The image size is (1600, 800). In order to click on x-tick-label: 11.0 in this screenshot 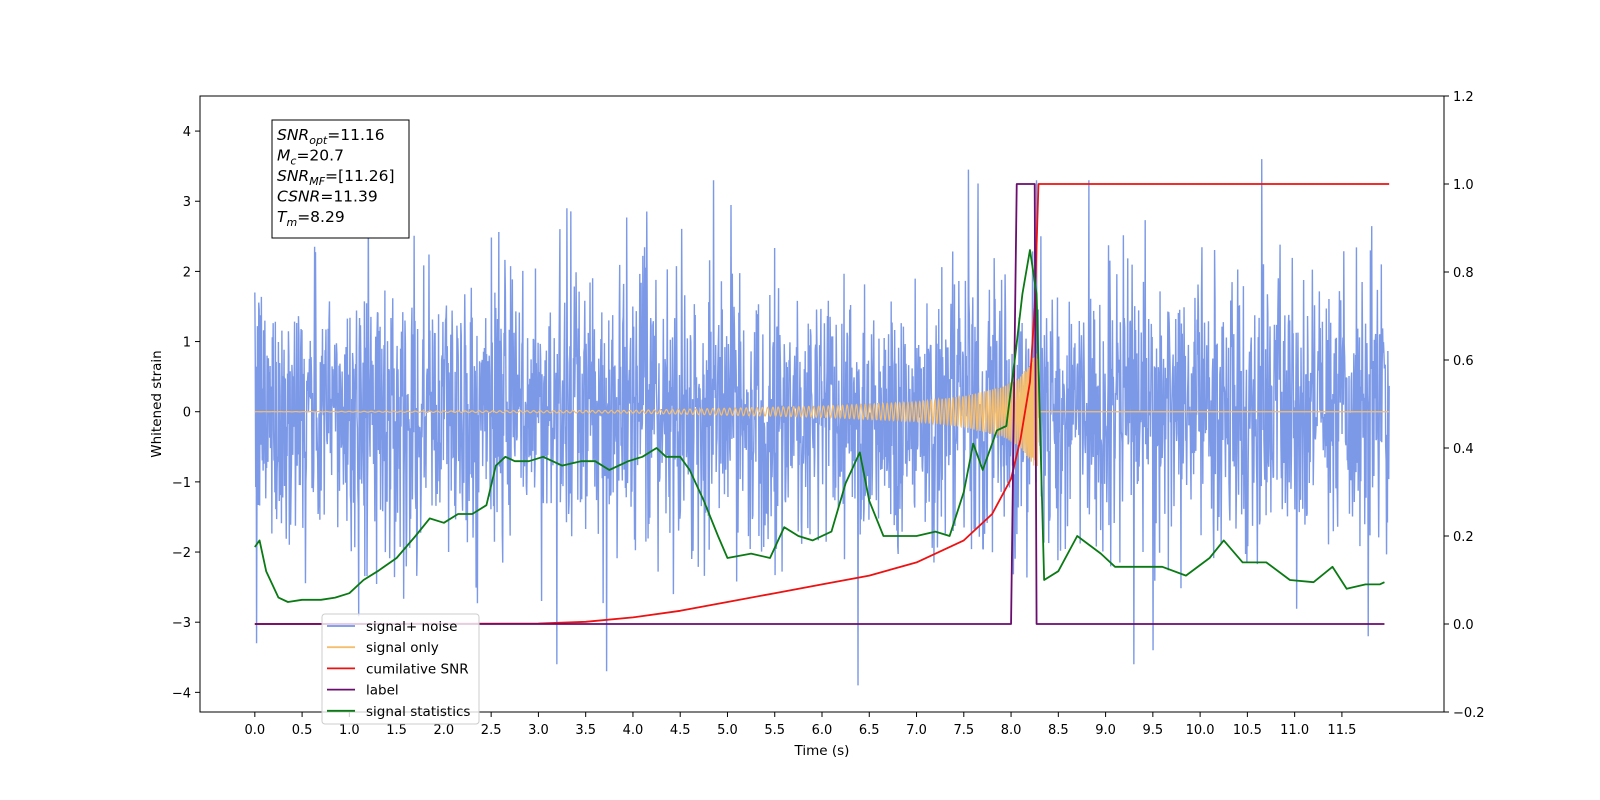, I will do `click(1294, 730)`.